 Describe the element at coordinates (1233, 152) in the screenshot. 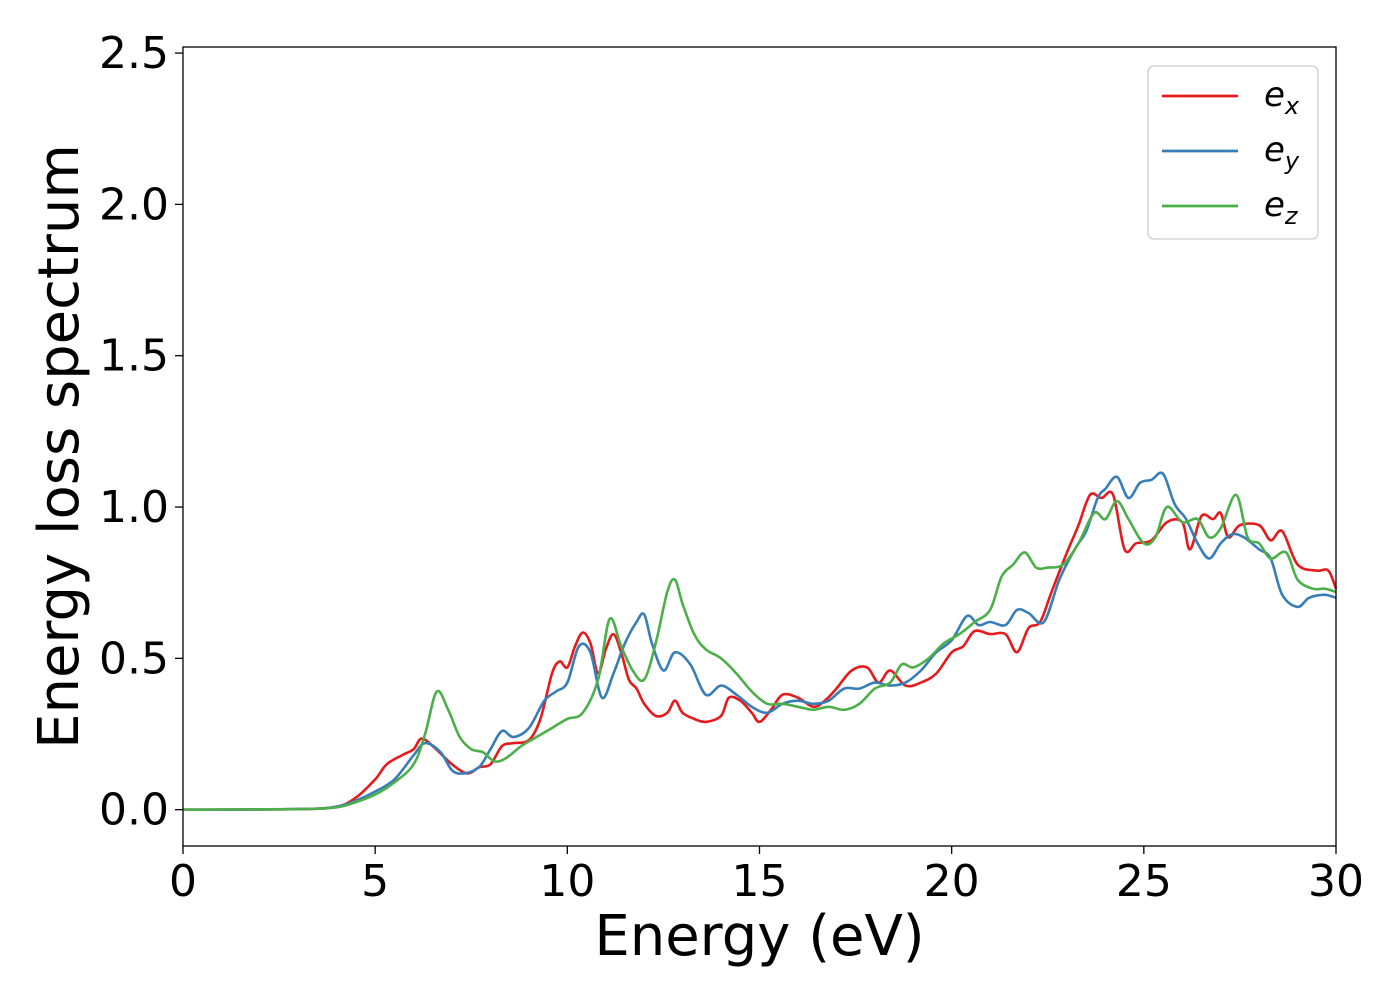

I see `legend-box` at that location.